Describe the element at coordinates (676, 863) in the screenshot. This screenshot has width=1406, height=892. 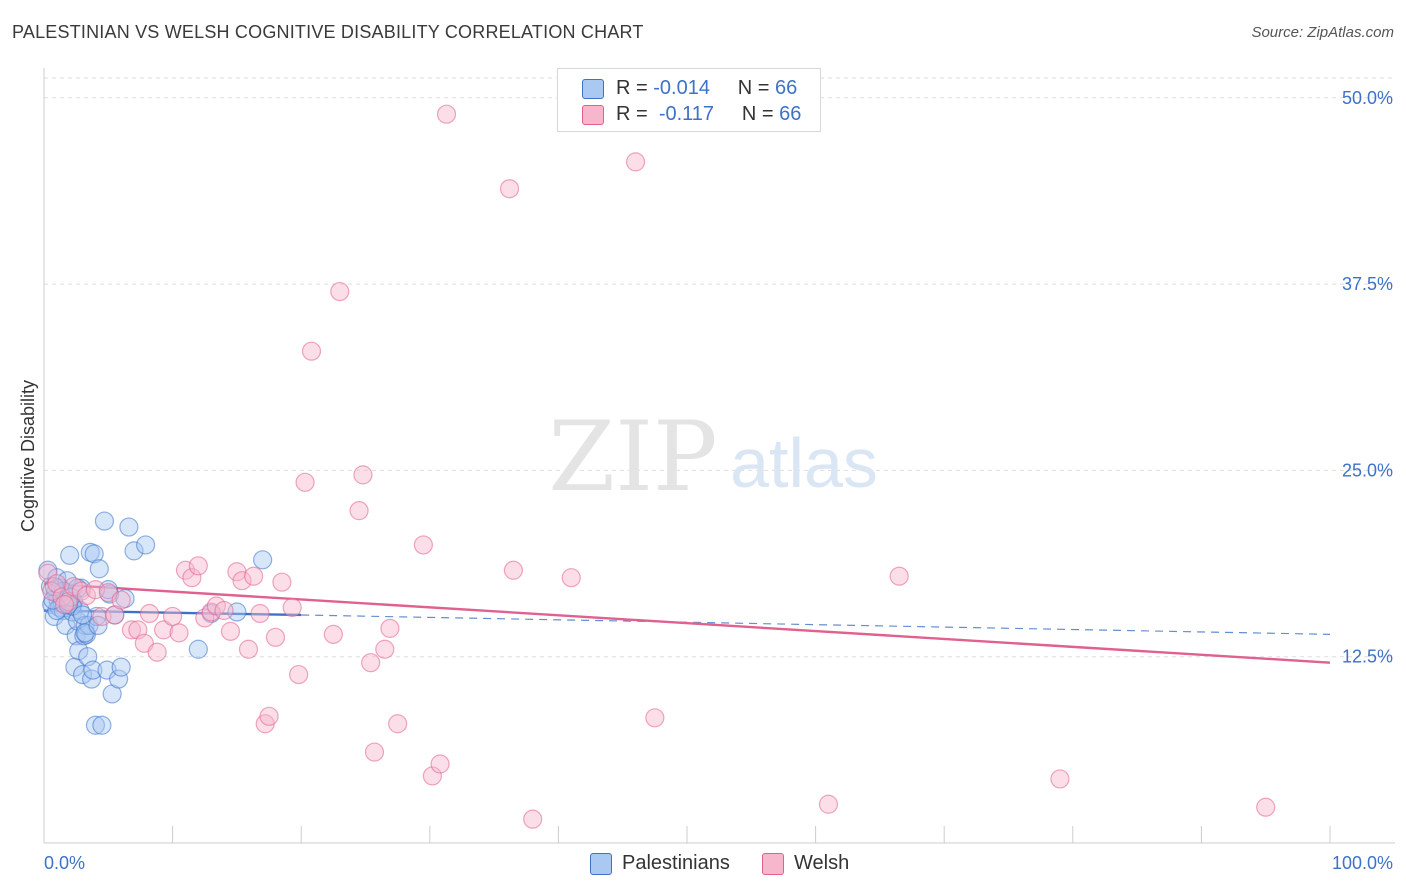
I see `legend-label: Palestinians` at that location.